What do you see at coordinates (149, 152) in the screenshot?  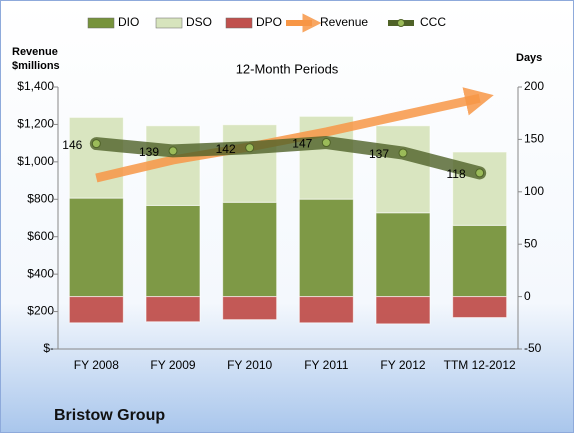 I see `data-label: 139` at bounding box center [149, 152].